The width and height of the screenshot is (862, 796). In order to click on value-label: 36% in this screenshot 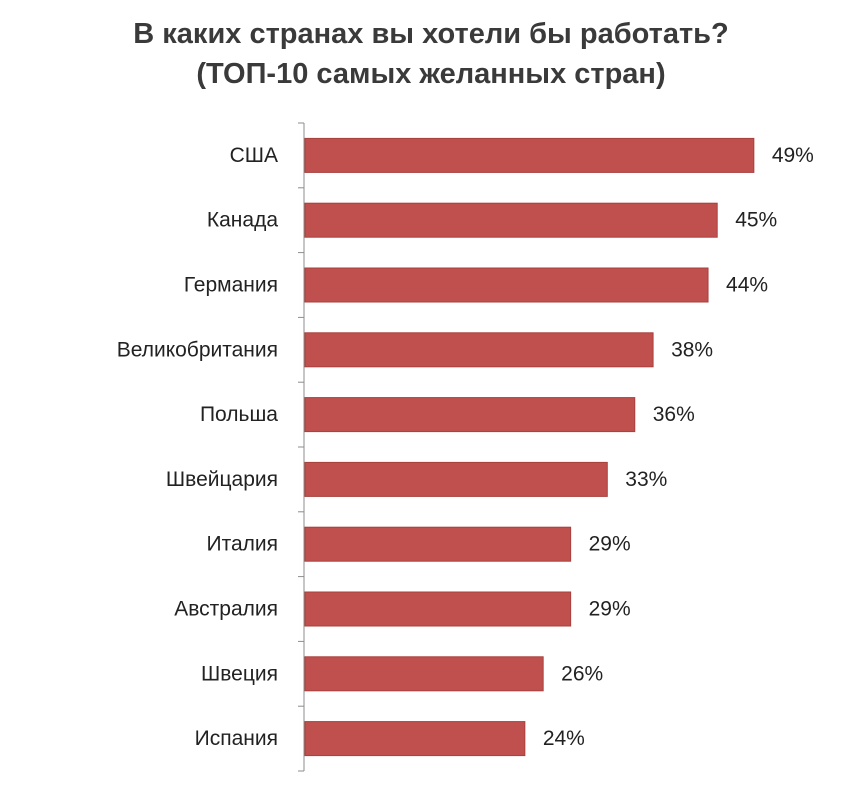, I will do `click(674, 414)`.